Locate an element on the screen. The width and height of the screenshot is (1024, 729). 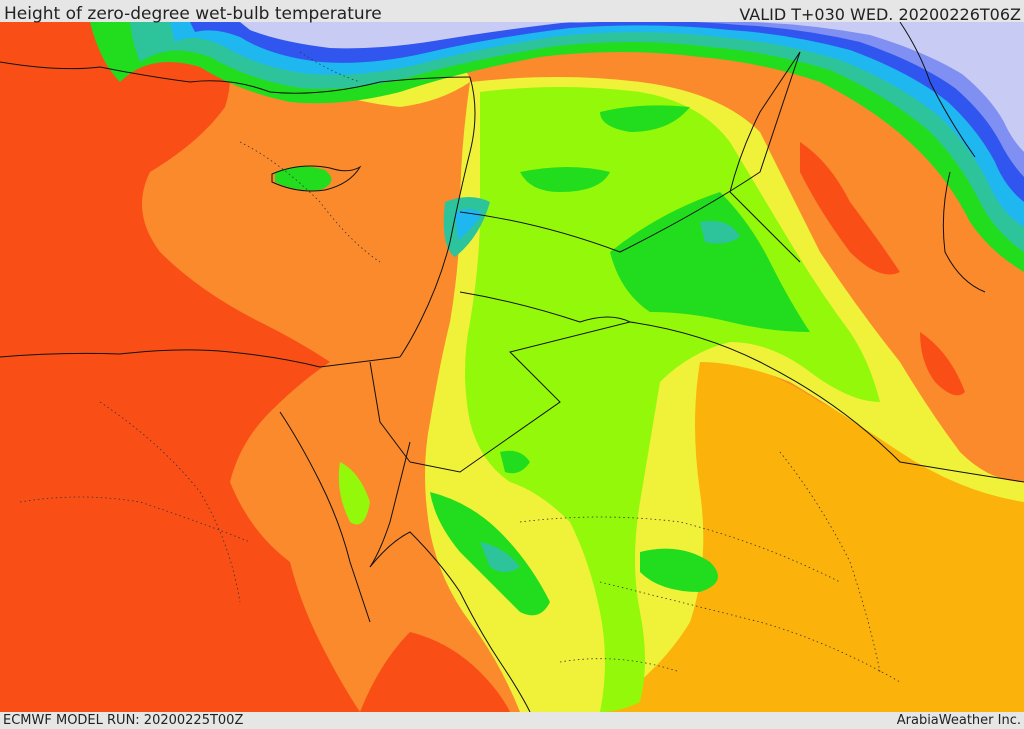
field-teal-iraq is located at coordinates (720, 232).